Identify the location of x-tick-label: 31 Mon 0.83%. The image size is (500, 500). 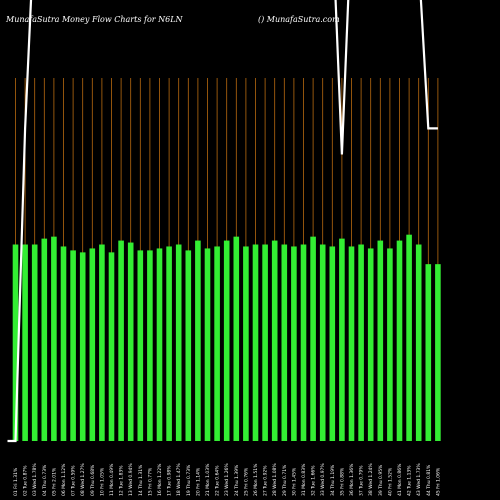
(304, 479).